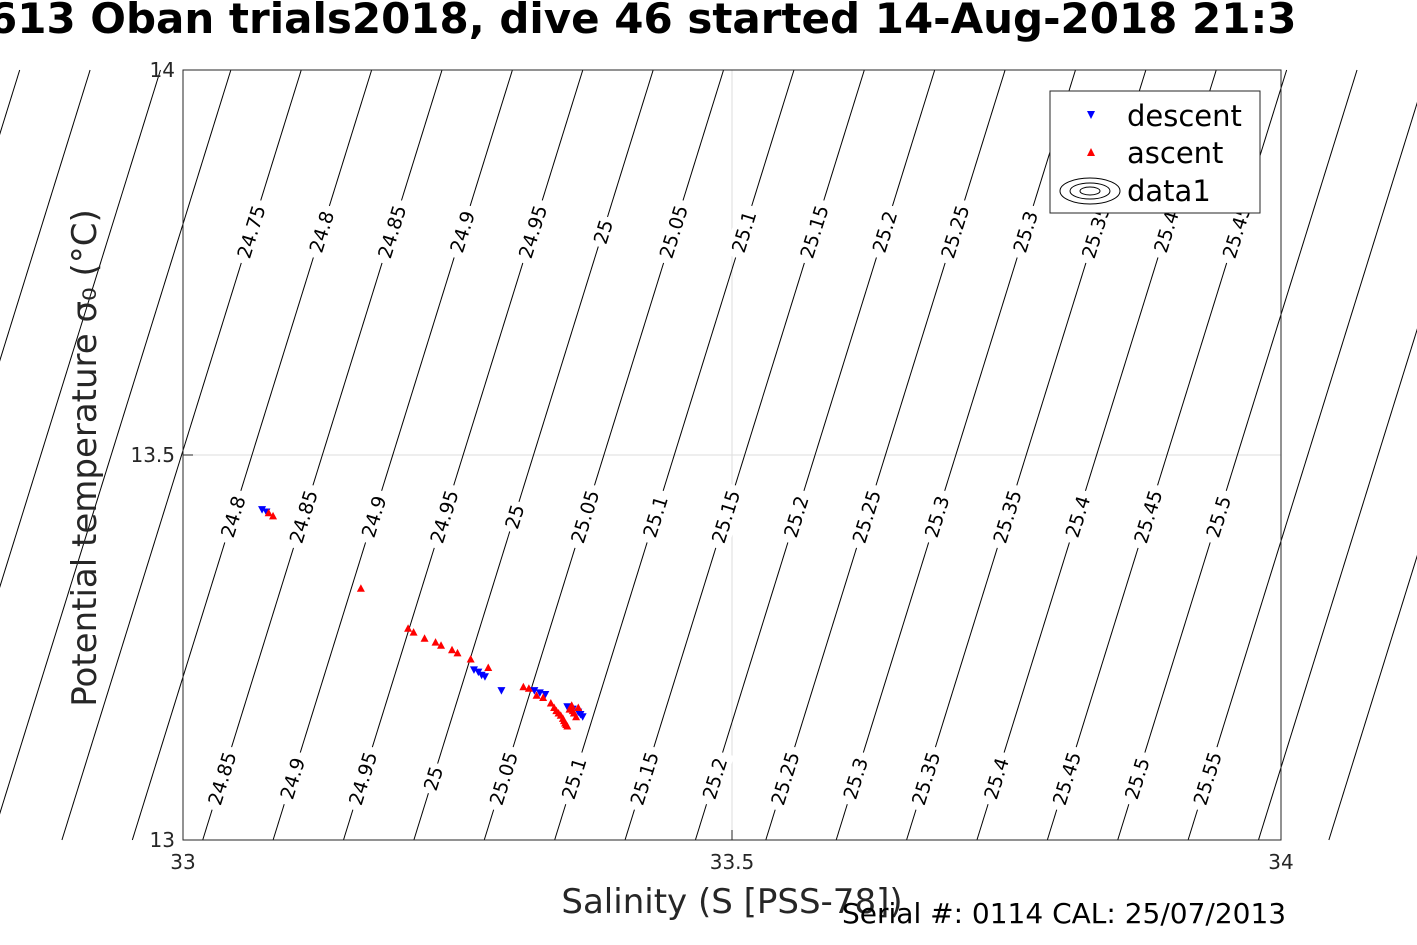 The height and width of the screenshot is (945, 1417). Describe the element at coordinates (152, 455) in the screenshot. I see `y-tick-label: 13.5` at that location.